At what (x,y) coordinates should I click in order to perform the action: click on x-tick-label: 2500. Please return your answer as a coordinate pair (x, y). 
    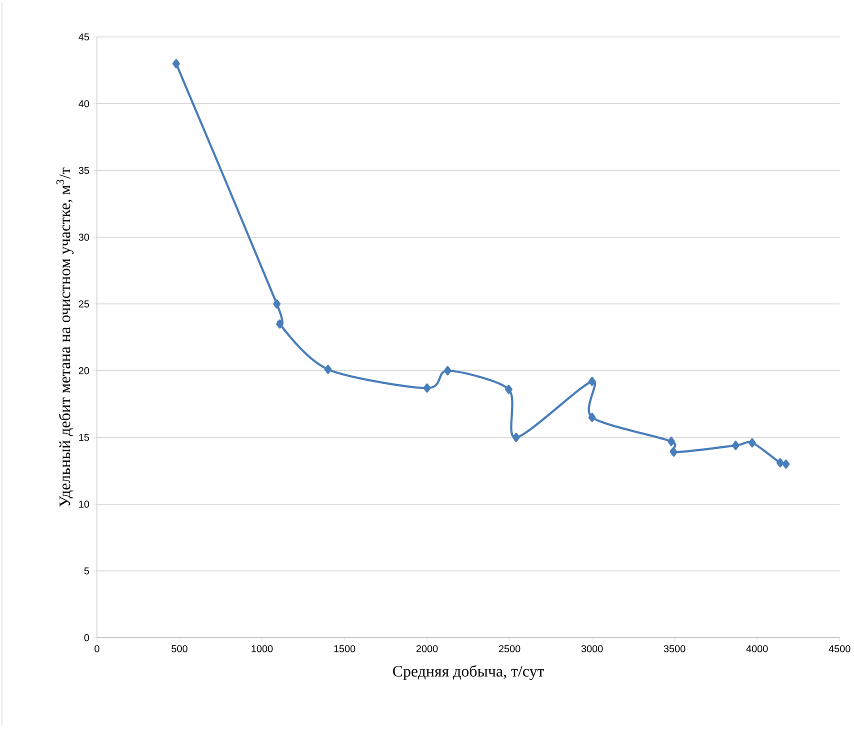
    Looking at the image, I should click on (509, 648).